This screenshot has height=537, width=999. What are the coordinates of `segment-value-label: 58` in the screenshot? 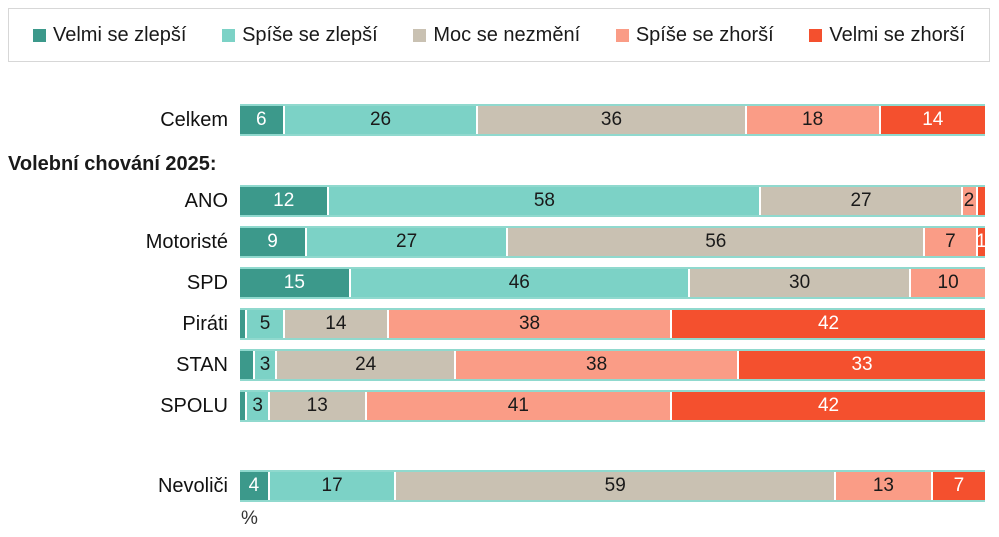 It's located at (544, 200).